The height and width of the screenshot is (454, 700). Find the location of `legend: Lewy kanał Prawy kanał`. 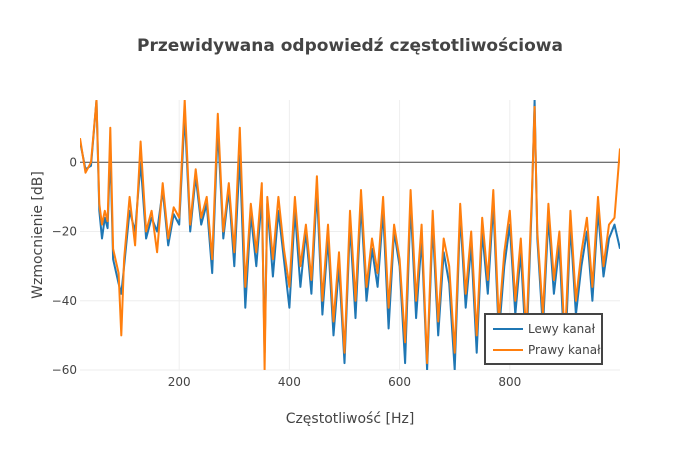

legend: Lewy kanał Prawy kanał is located at coordinates (543, 339).